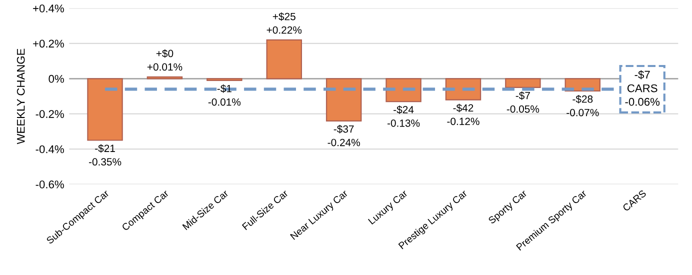  What do you see at coordinates (50, 184) in the screenshot?
I see `y-tick-label: -0.6%` at bounding box center [50, 184].